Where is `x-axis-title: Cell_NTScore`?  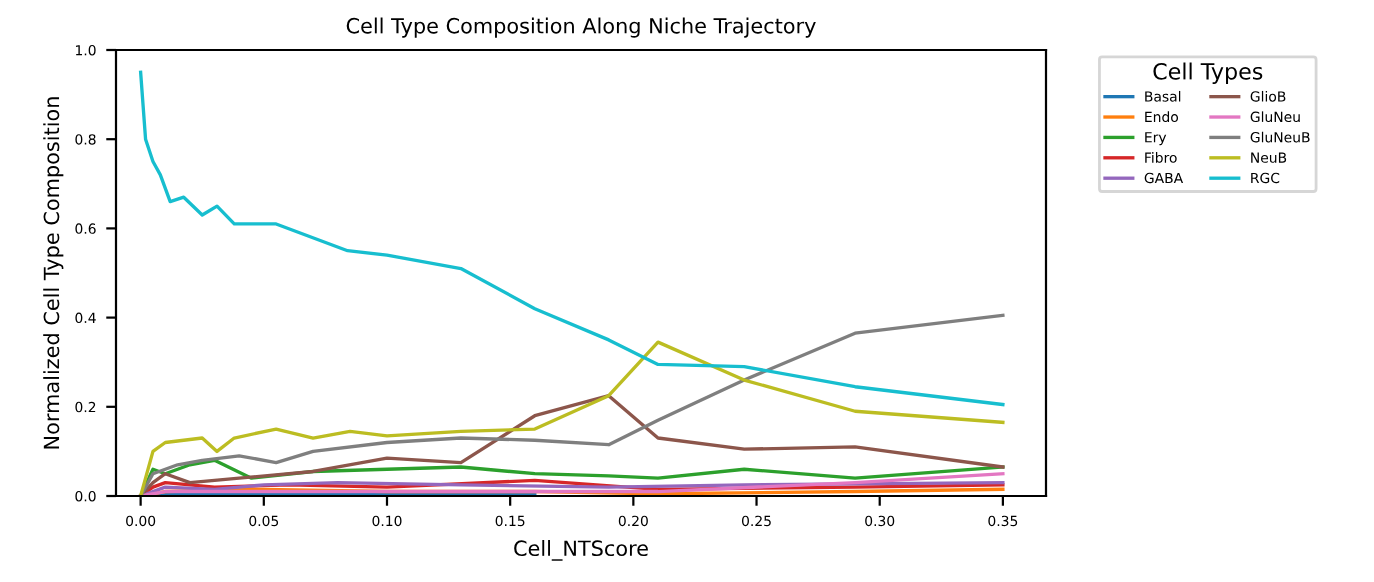
x-axis-title: Cell_NTScore is located at coordinates (581, 550).